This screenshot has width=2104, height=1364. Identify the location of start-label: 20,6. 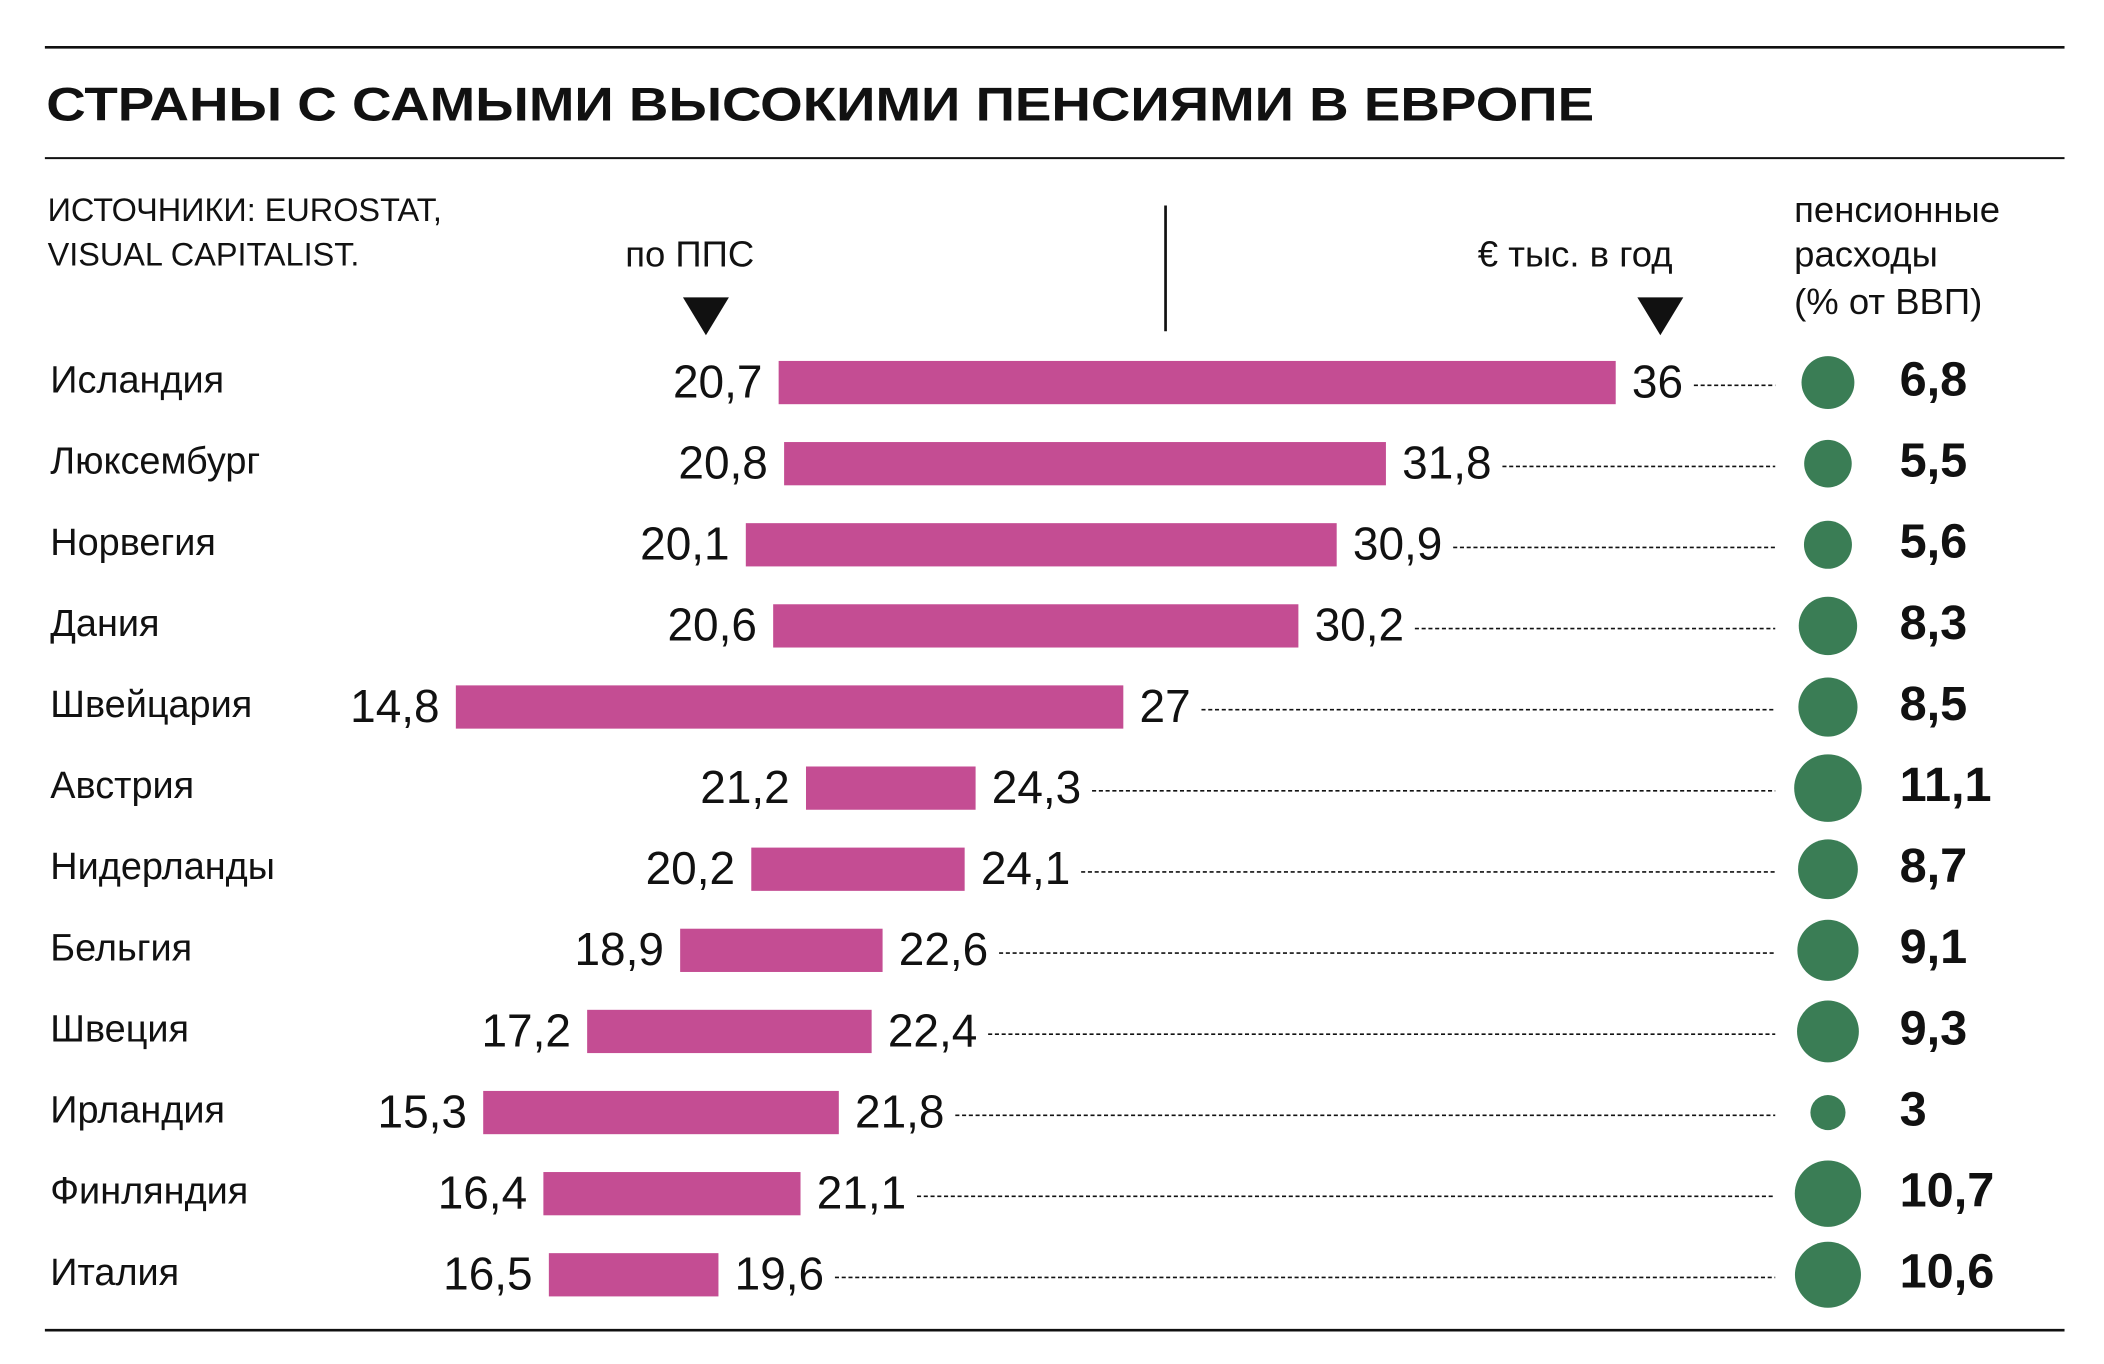
(711, 625).